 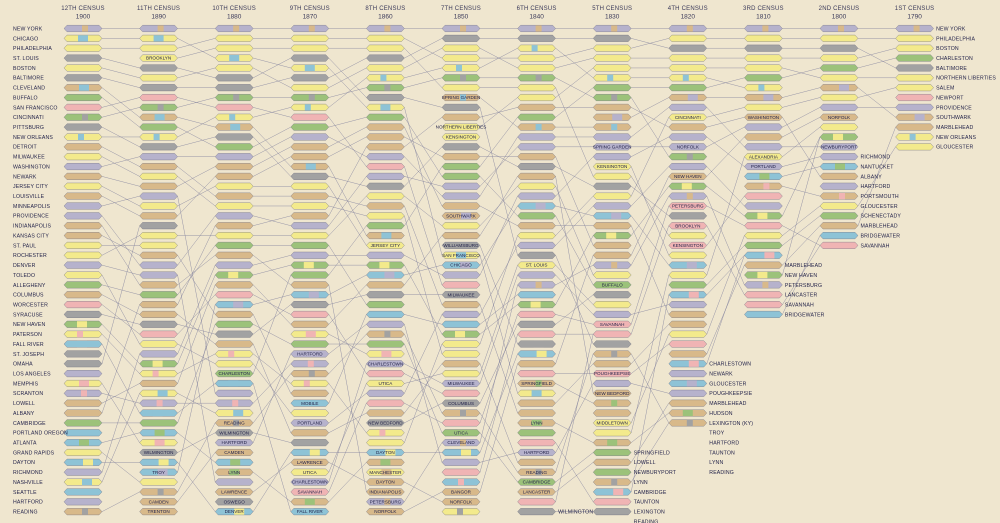 I want to click on census-header-label: 8TH CENSUS, so click(x=385, y=9).